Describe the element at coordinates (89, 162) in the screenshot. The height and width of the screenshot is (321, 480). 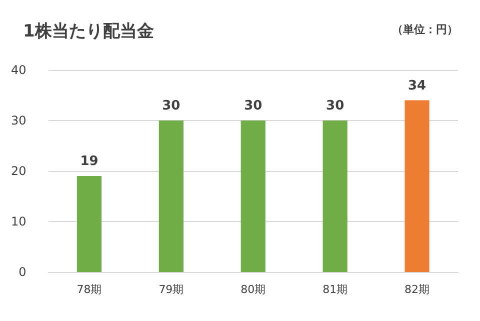
I see `data-label: 19` at that location.